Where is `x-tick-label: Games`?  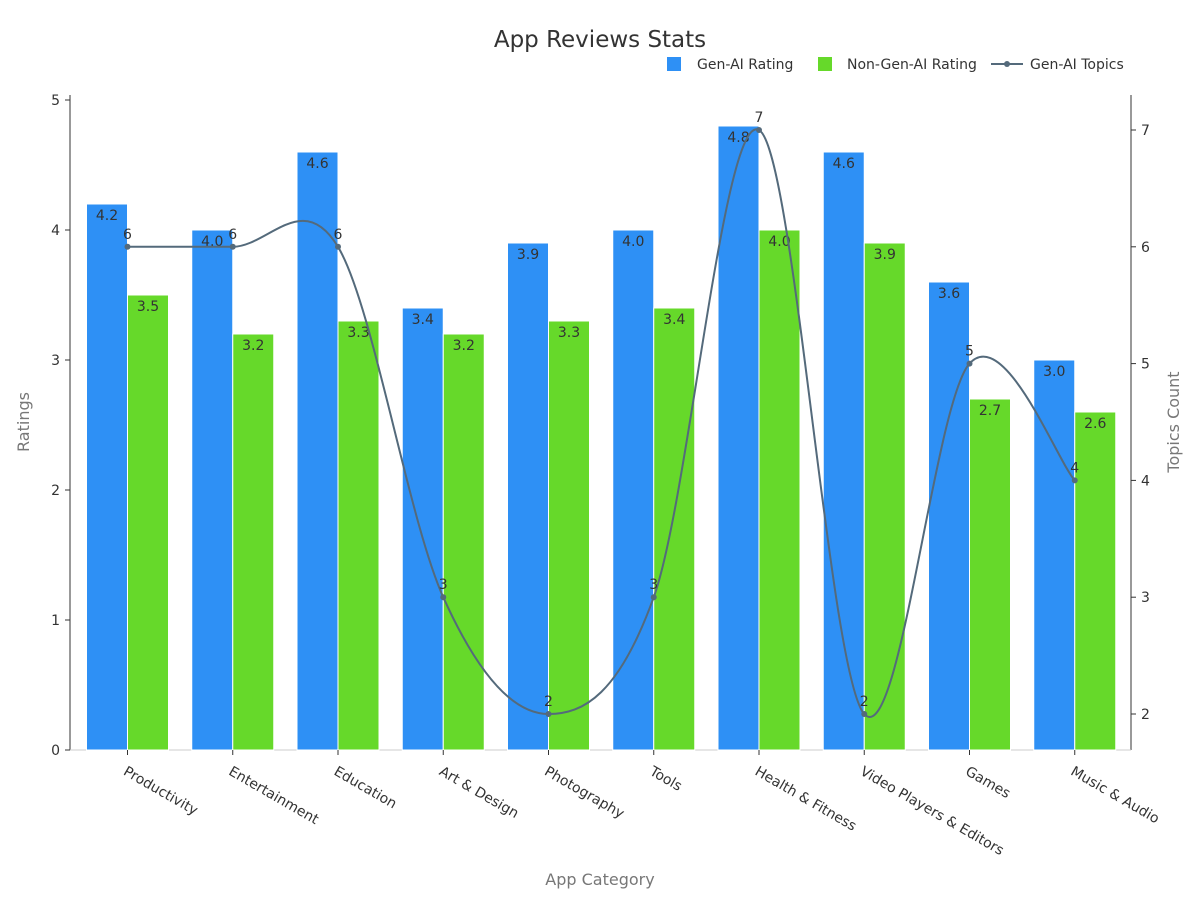
x-tick-label: Games is located at coordinates (988, 783).